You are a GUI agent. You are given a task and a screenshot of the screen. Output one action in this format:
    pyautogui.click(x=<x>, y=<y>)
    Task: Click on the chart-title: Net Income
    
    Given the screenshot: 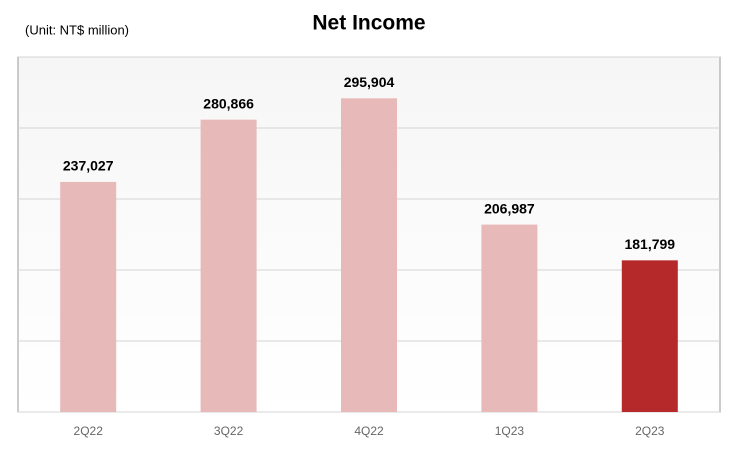 What is the action you would take?
    pyautogui.click(x=368, y=23)
    